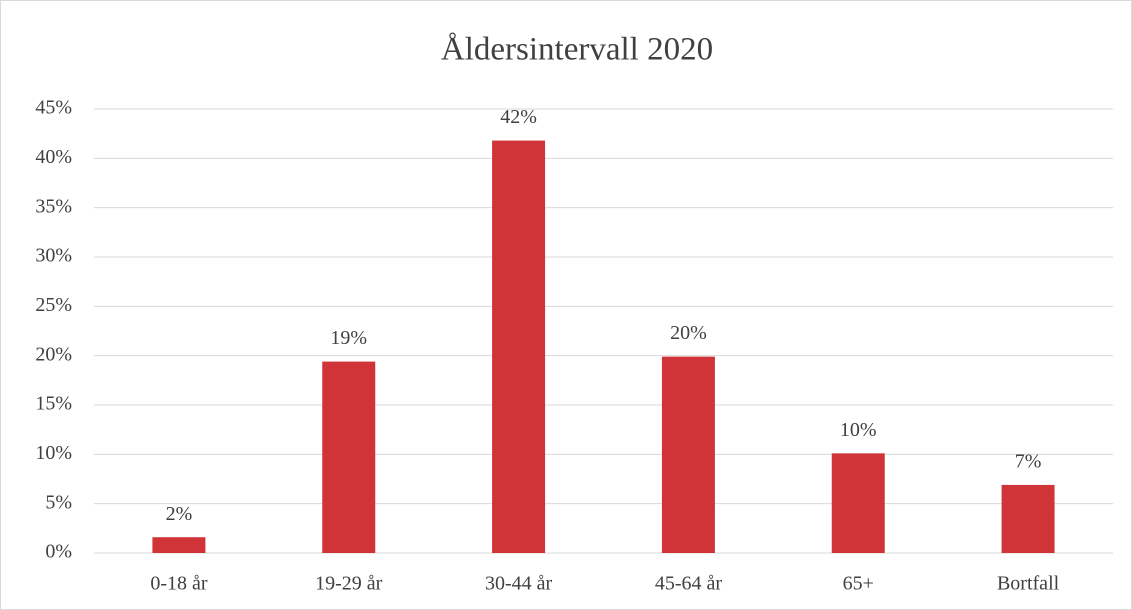 The image size is (1132, 610). I want to click on x-tick-label: 45-64 år, so click(689, 584).